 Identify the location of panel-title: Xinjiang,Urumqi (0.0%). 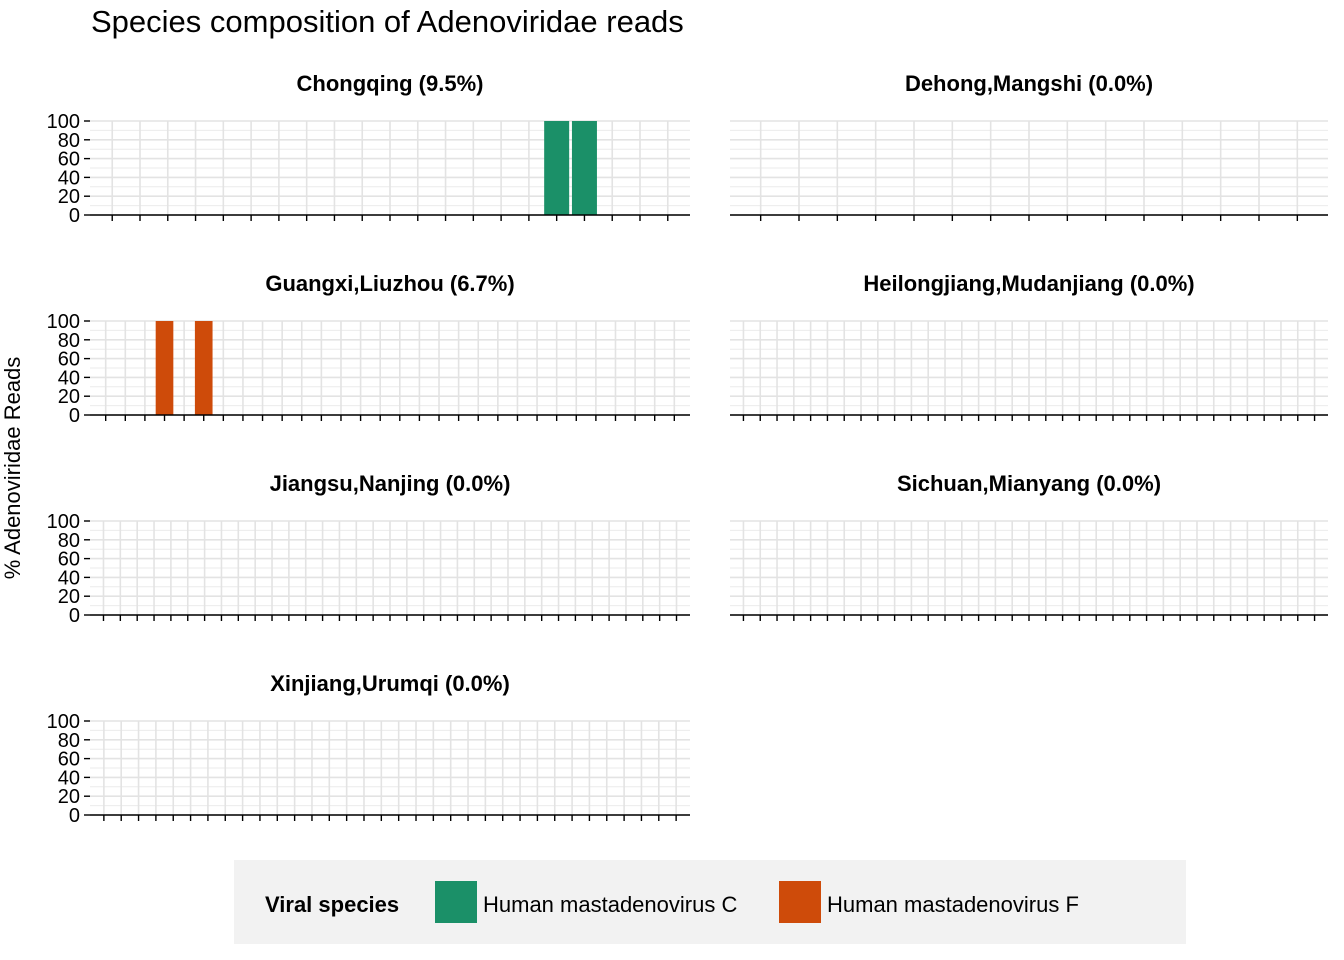
(390, 683).